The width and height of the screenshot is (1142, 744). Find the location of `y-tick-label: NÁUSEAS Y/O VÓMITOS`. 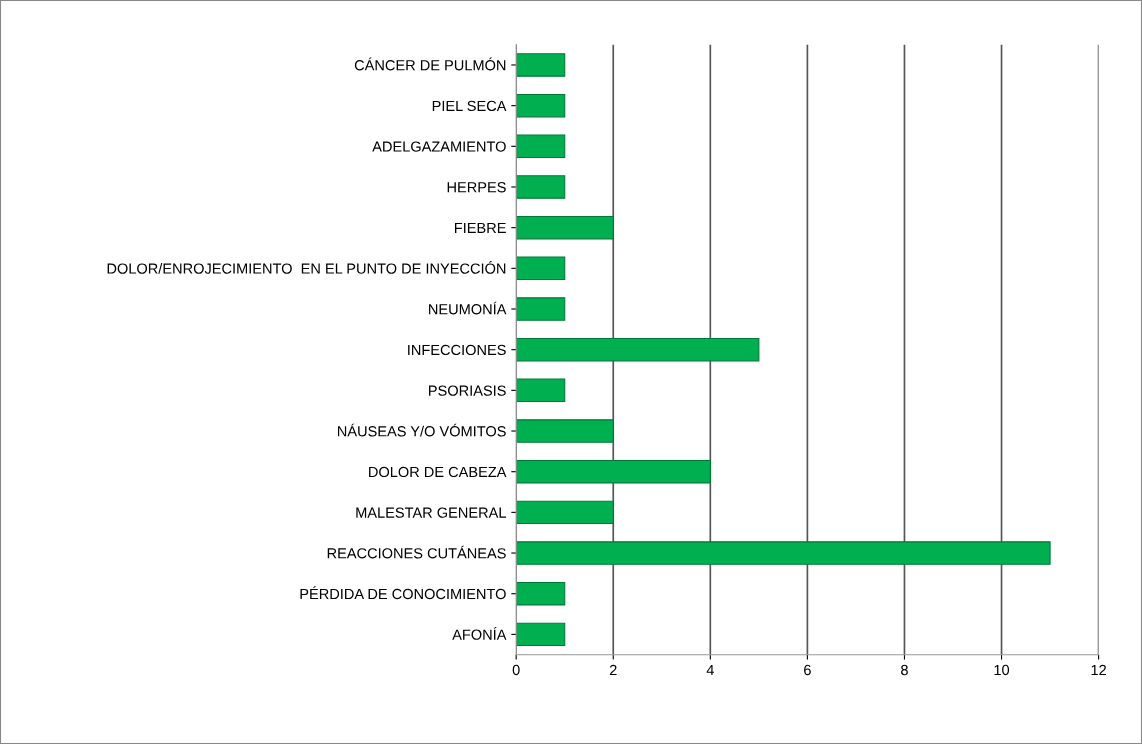

y-tick-label: NÁUSEAS Y/O VÓMITOS is located at coordinates (421, 430).